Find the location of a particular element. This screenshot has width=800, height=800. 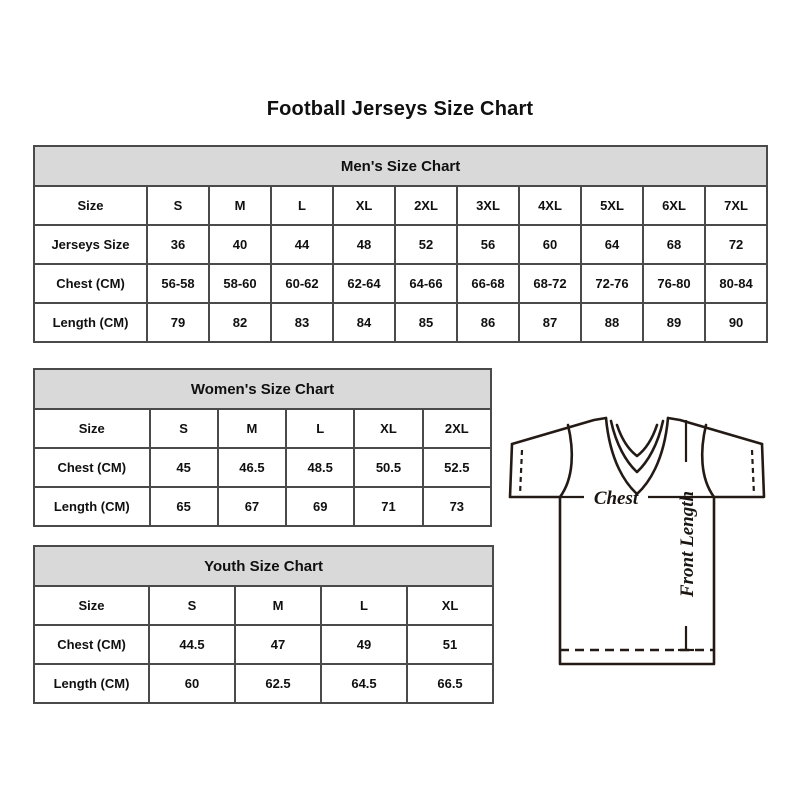

cell: 86 is located at coordinates (488, 322).